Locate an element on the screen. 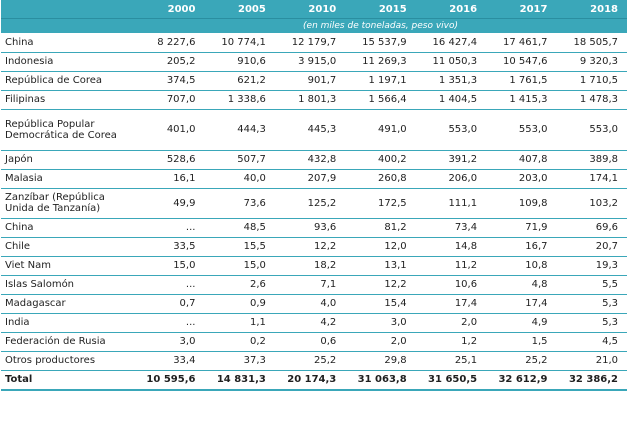 The height and width of the screenshot is (443, 628). value-cell: 1,1 is located at coordinates (239, 323).